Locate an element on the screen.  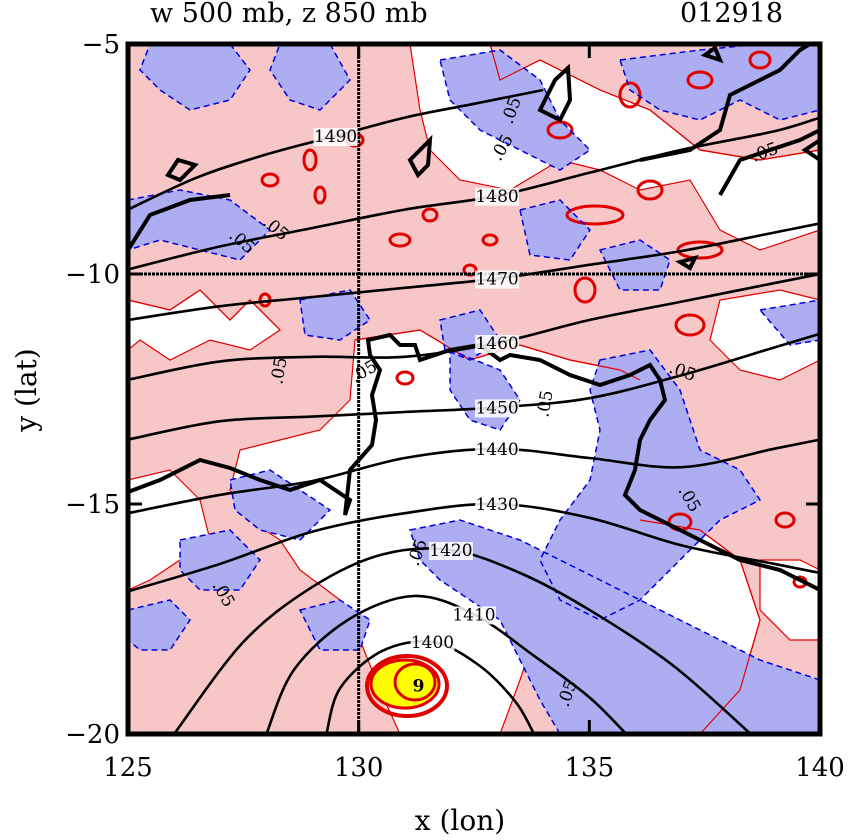
height-contour-label: 1470 is located at coordinates (496, 280).